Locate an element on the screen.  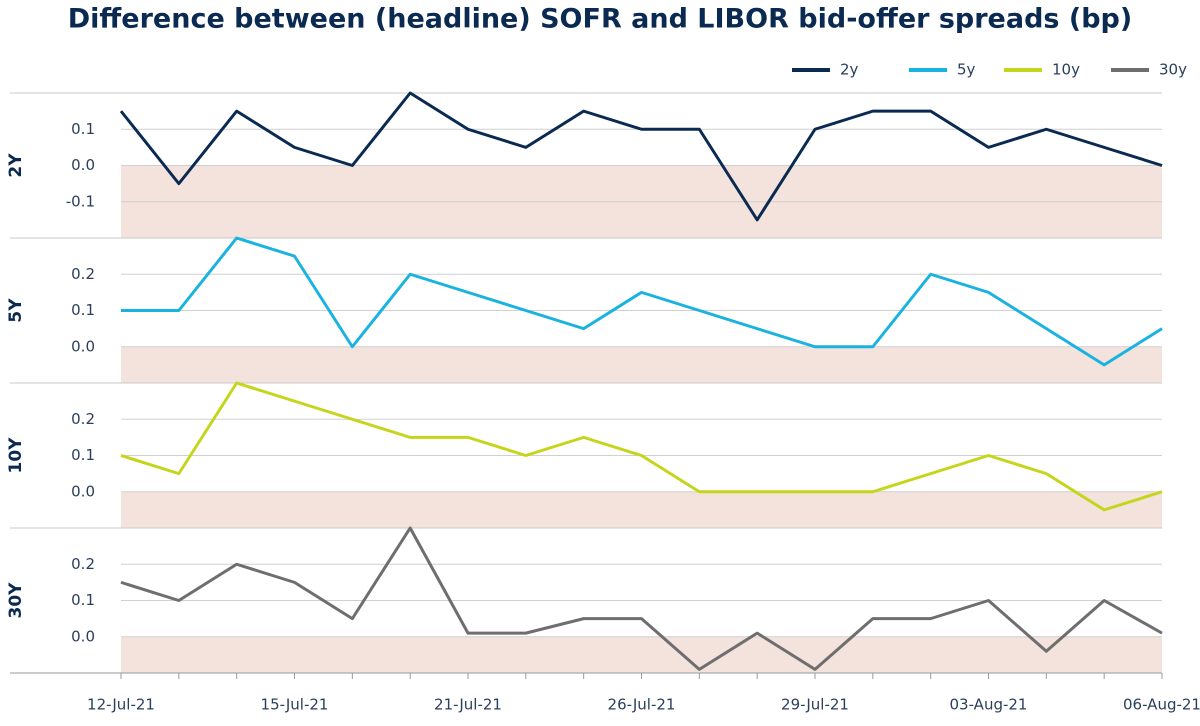
x-tick-label: 15-Jul-21 is located at coordinates (295, 705).